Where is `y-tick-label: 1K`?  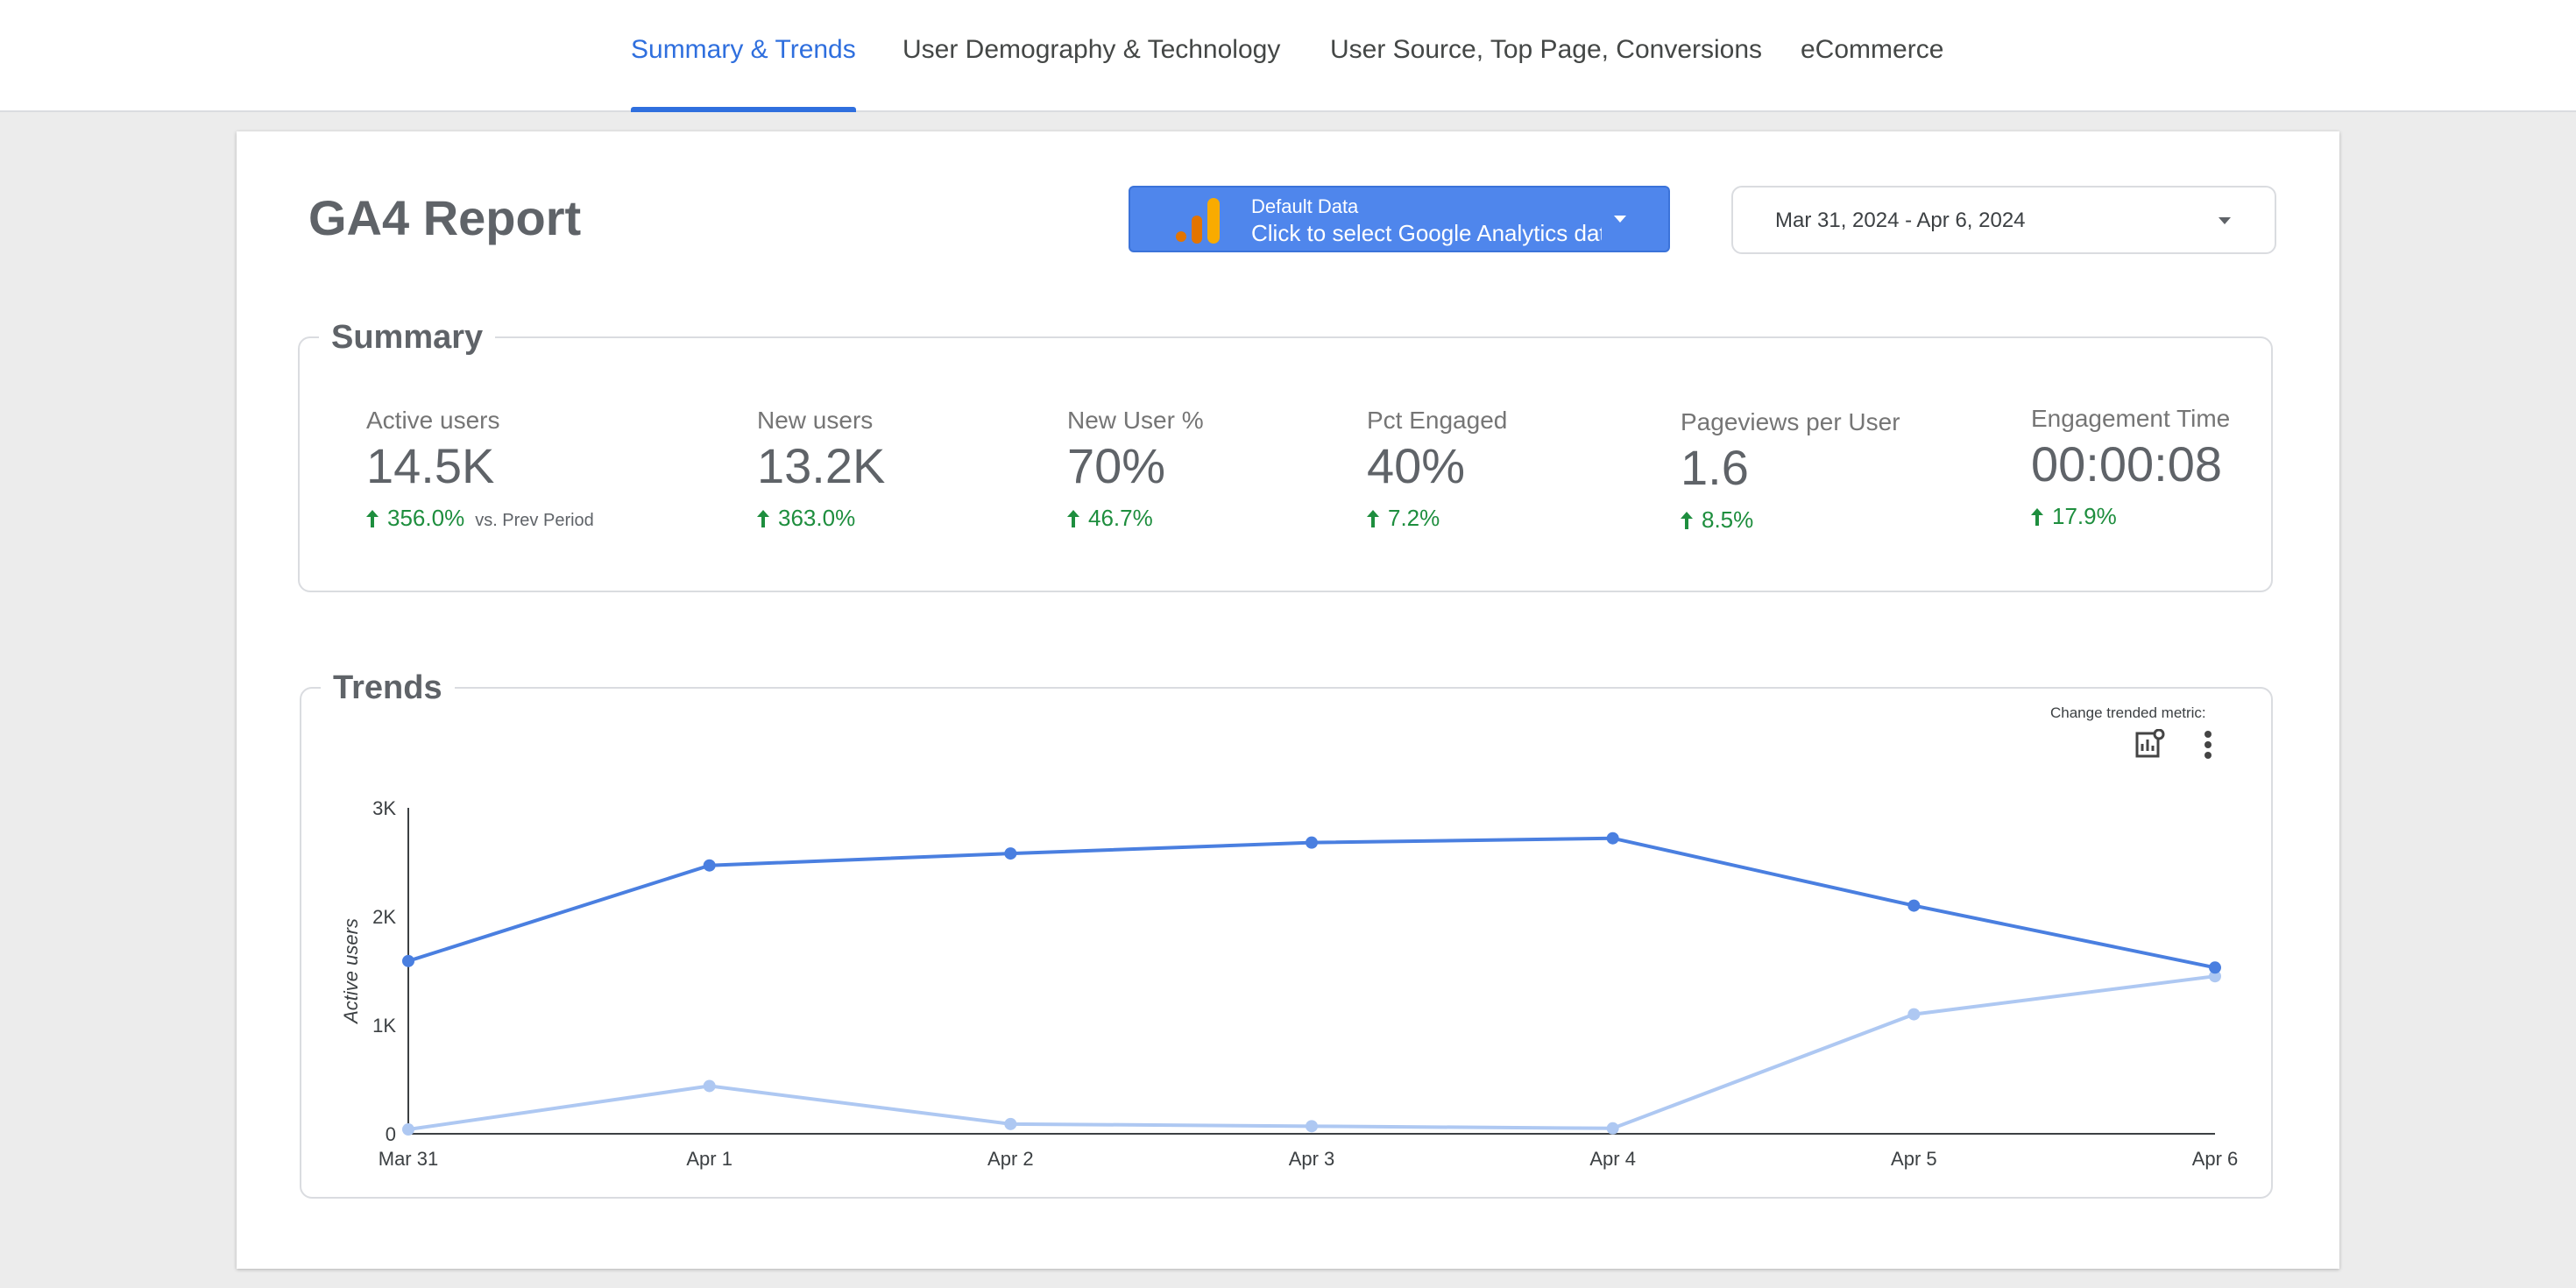 y-tick-label: 1K is located at coordinates (384, 1026).